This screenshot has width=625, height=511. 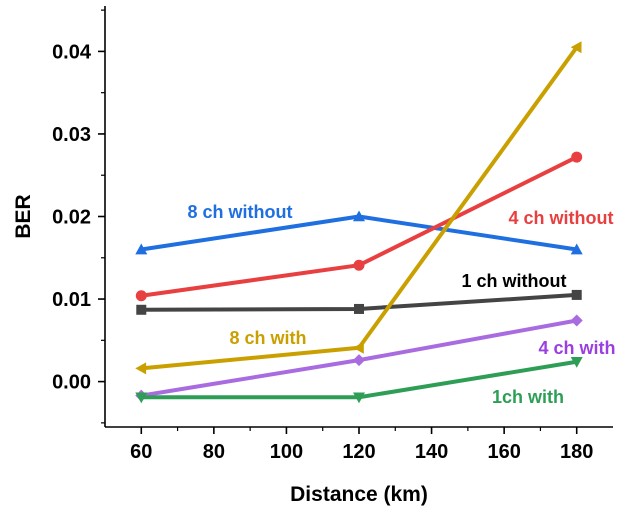 What do you see at coordinates (141, 452) in the screenshot?
I see `x-tick-label: 60` at bounding box center [141, 452].